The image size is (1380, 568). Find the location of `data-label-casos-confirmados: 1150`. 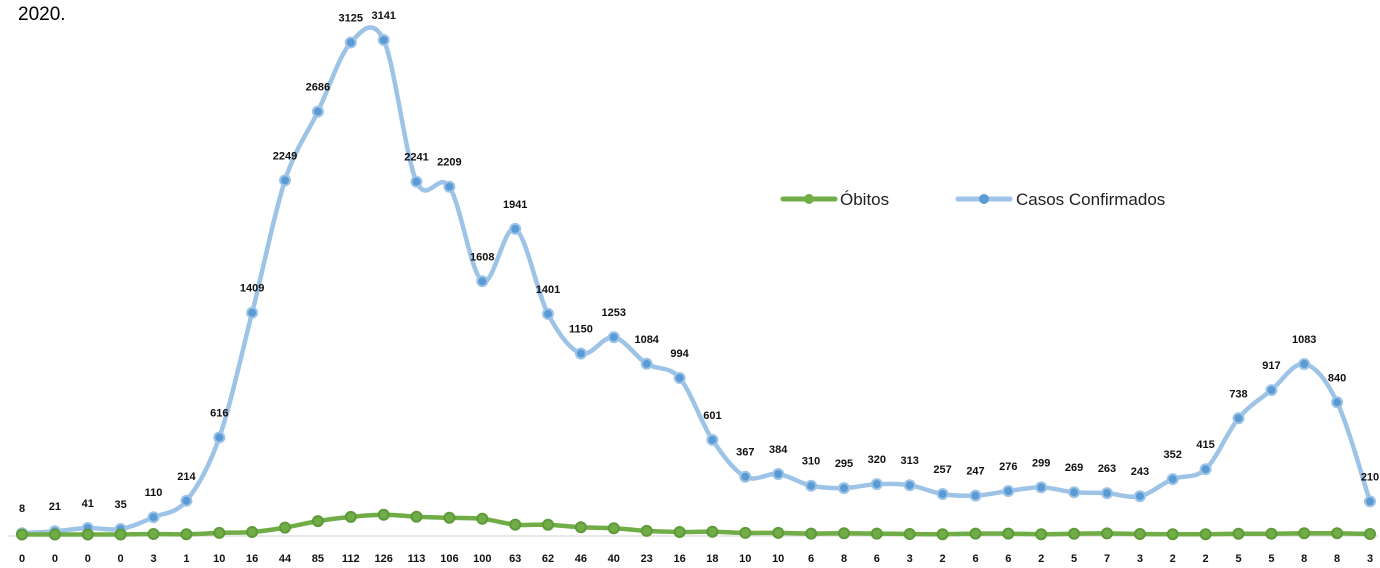

data-label-casos-confirmados: 1150 is located at coordinates (581, 330).